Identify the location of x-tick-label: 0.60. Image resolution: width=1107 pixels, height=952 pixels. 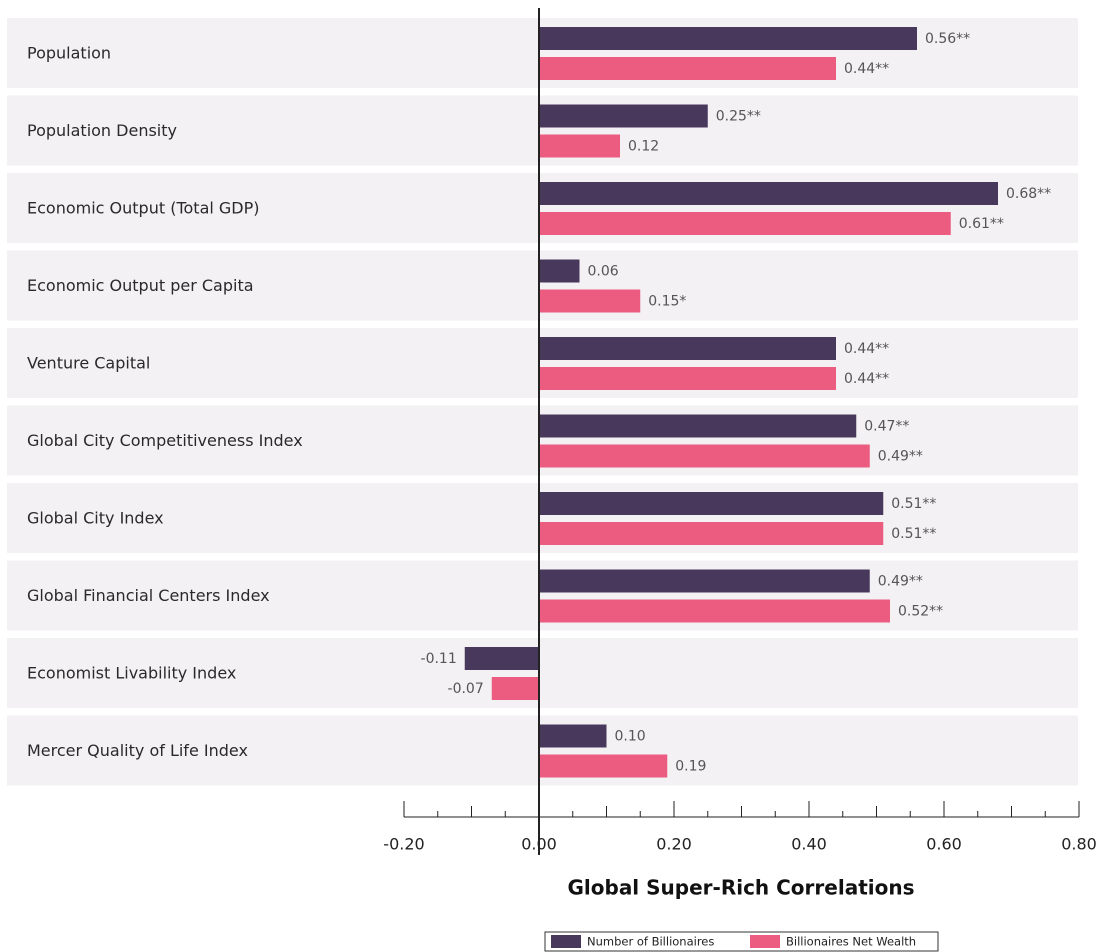
(944, 844).